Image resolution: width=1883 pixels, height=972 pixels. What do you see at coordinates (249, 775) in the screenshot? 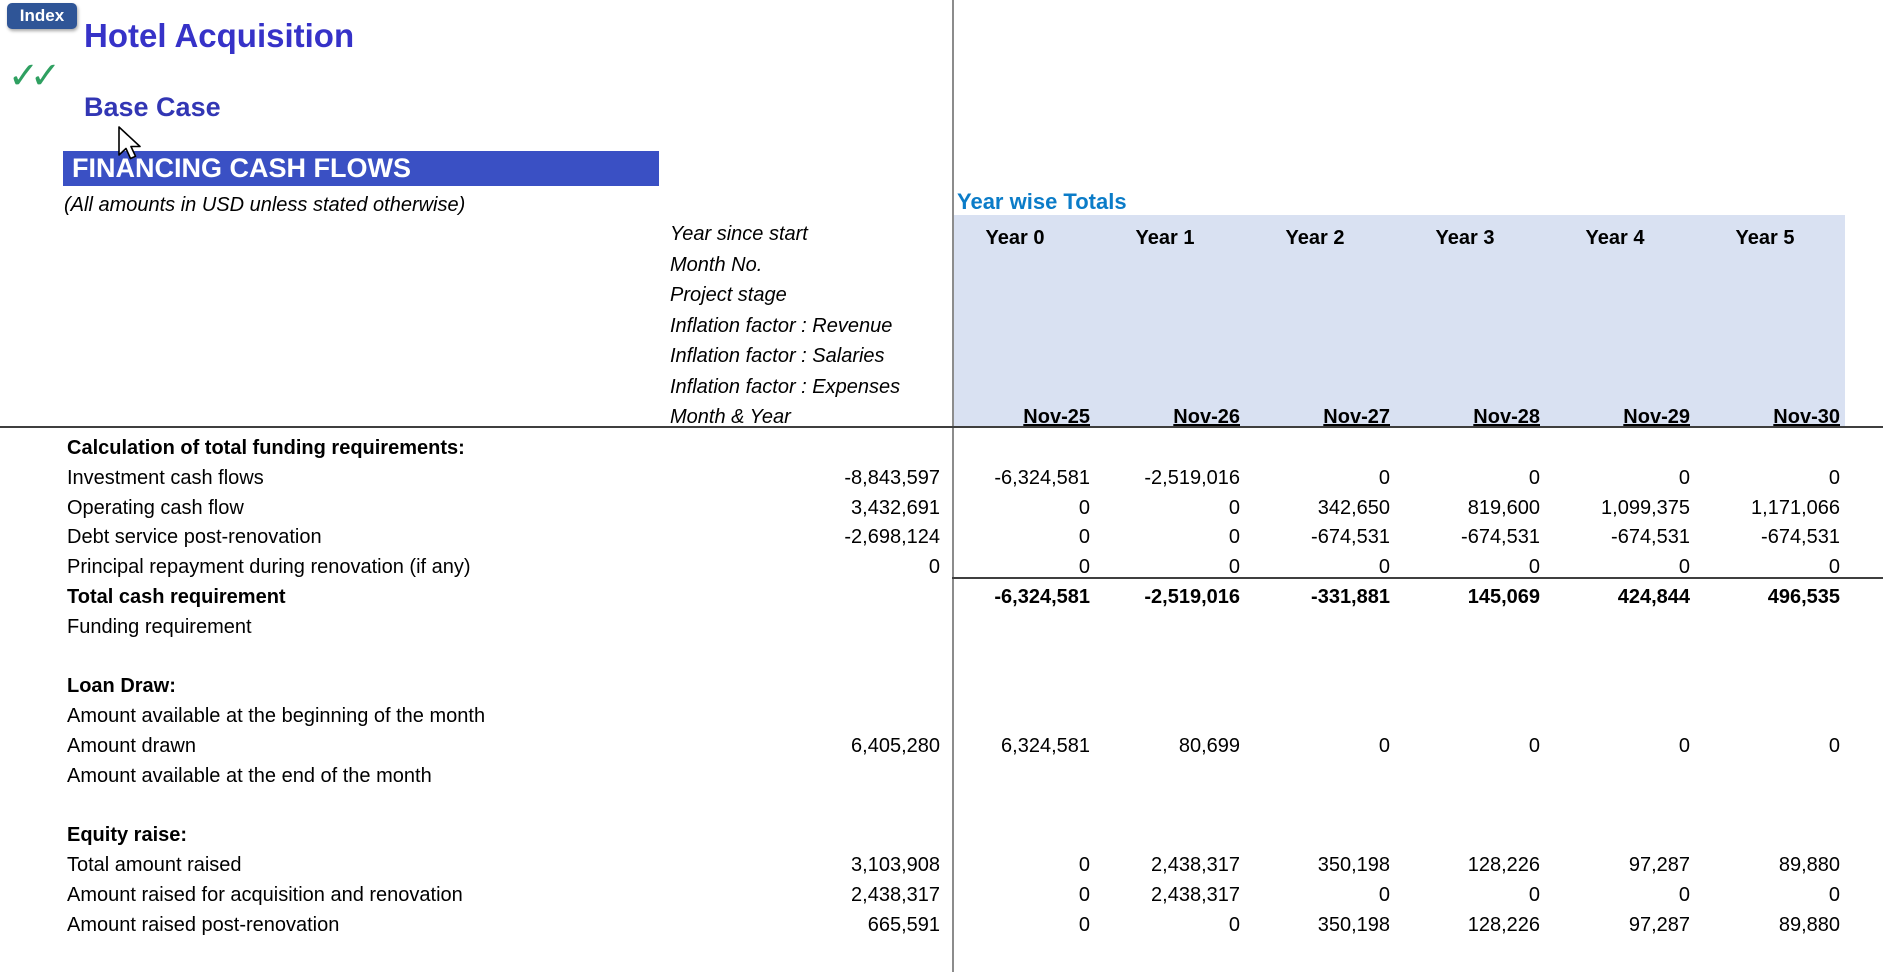
I see `row-label: Amount available at the end of the month` at bounding box center [249, 775].